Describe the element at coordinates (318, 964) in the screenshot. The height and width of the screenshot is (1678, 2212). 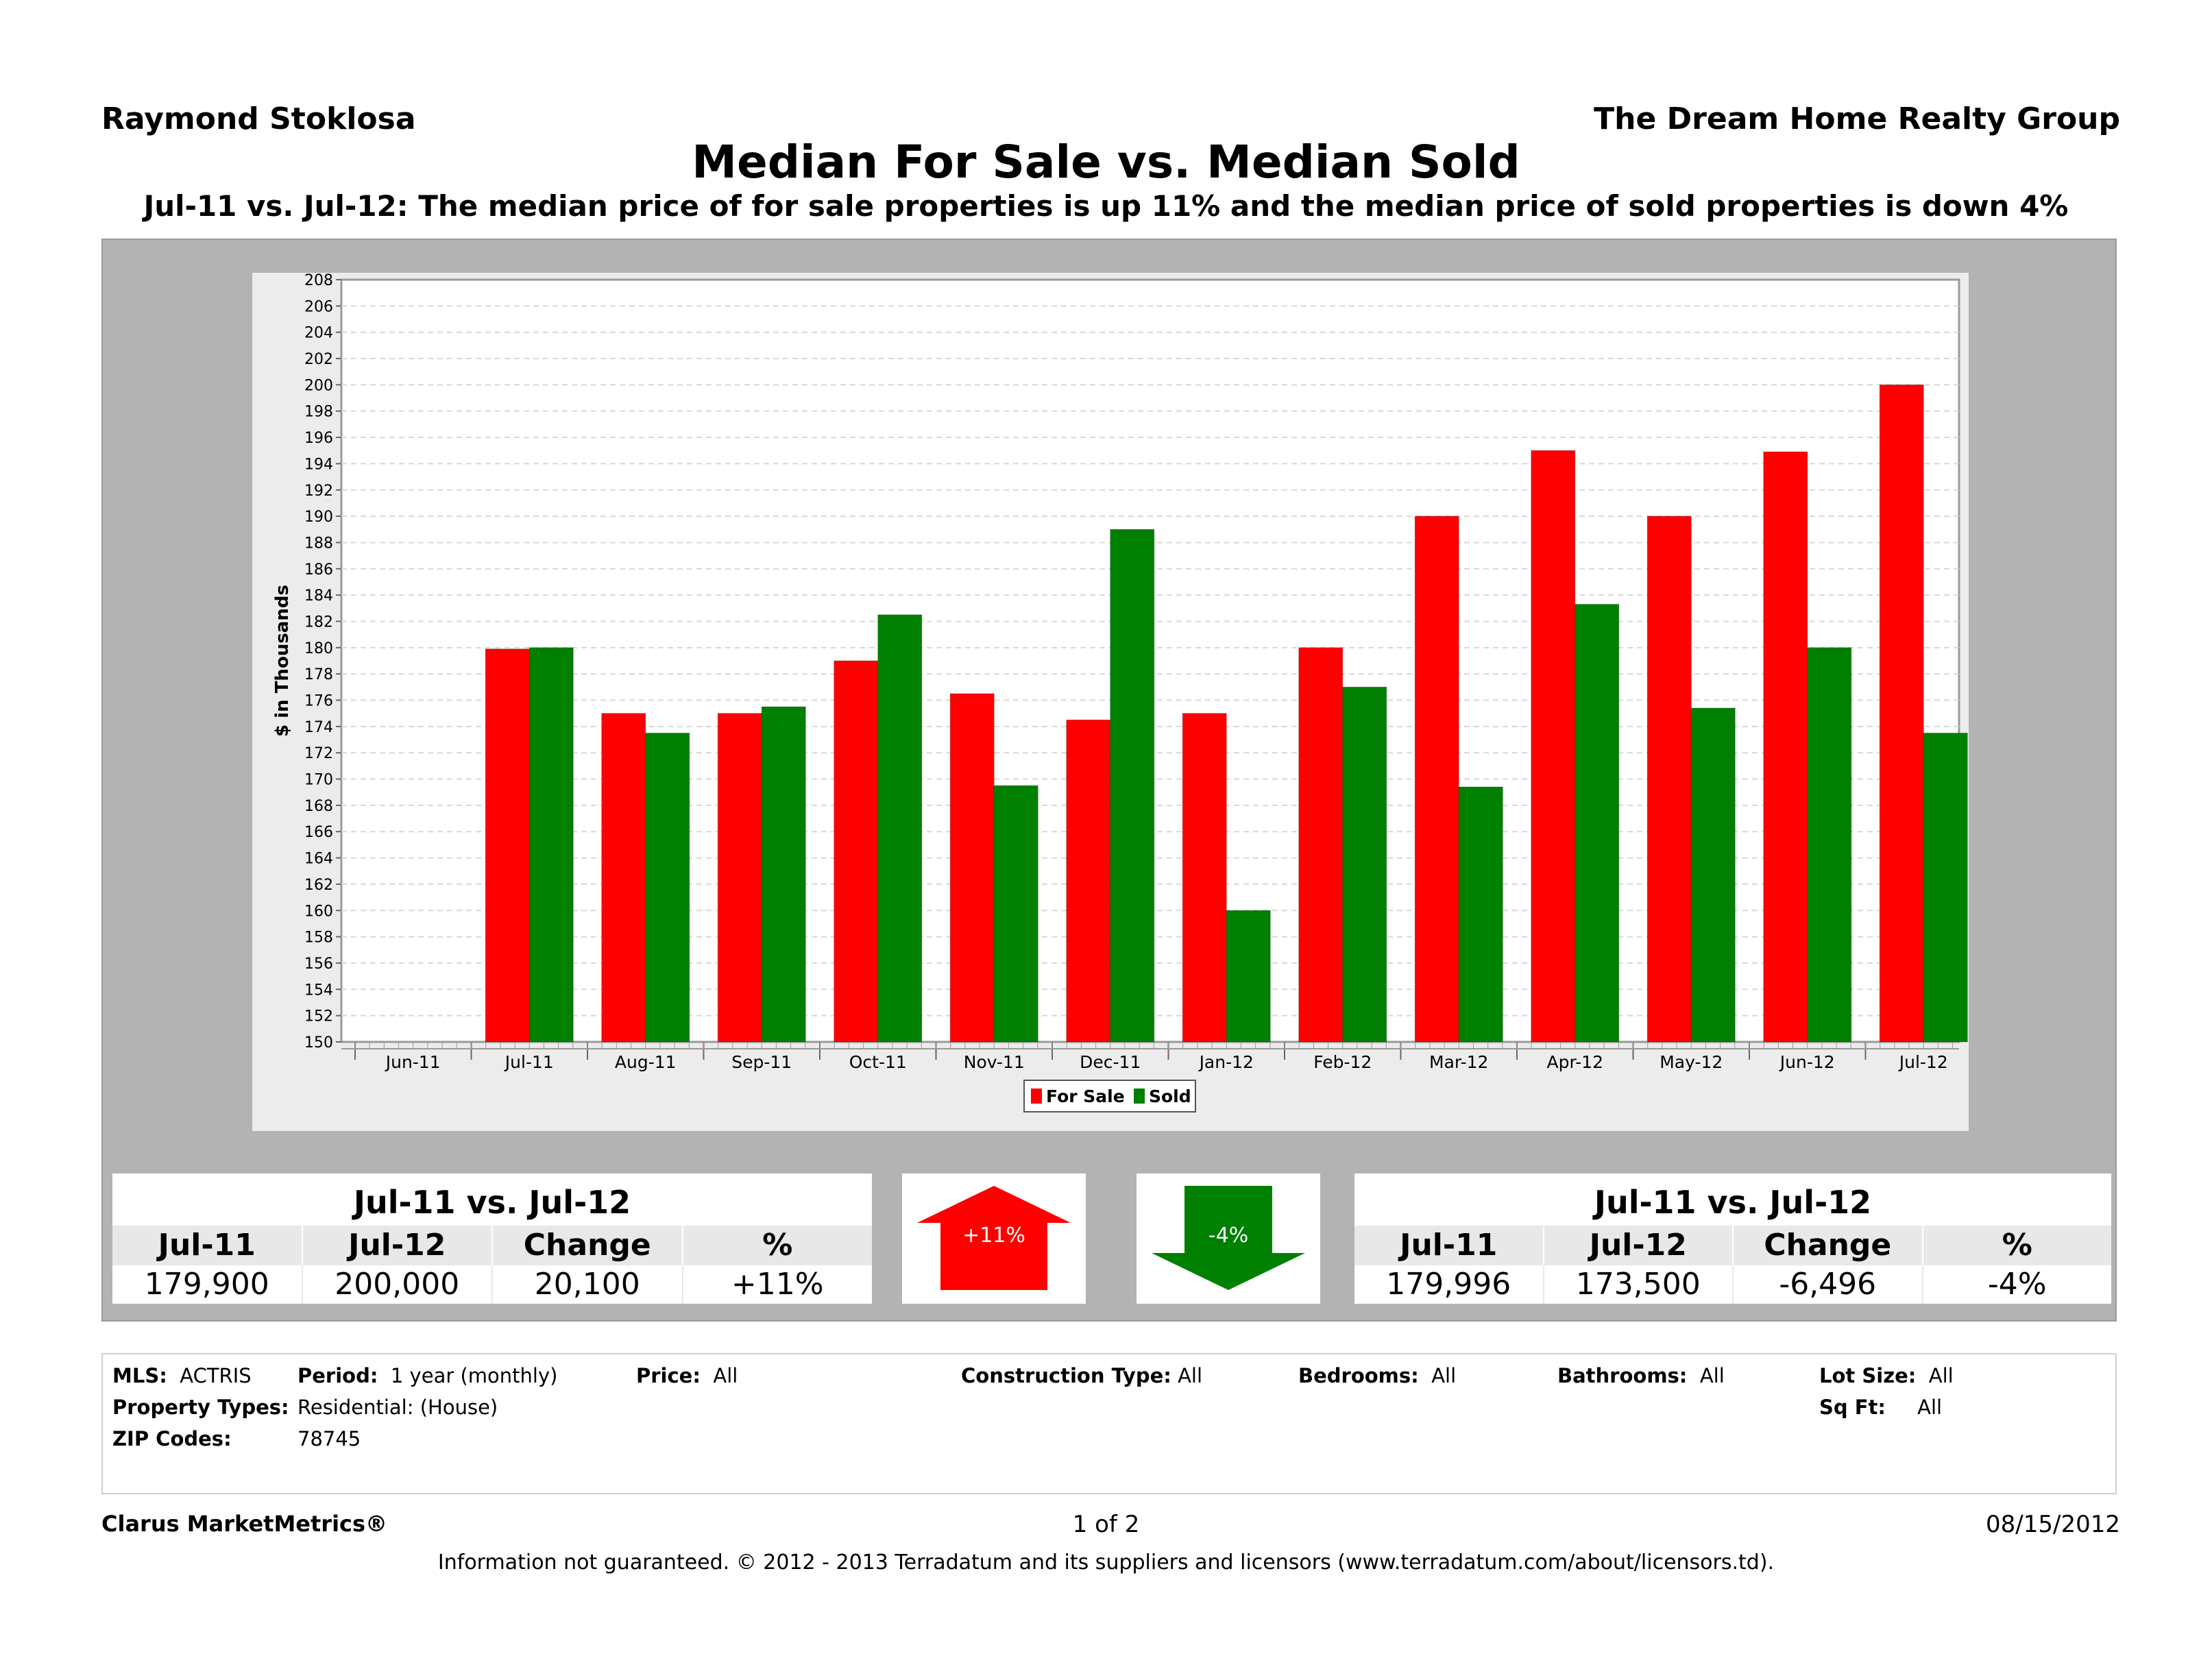
I see `y-tick-label: 156` at that location.